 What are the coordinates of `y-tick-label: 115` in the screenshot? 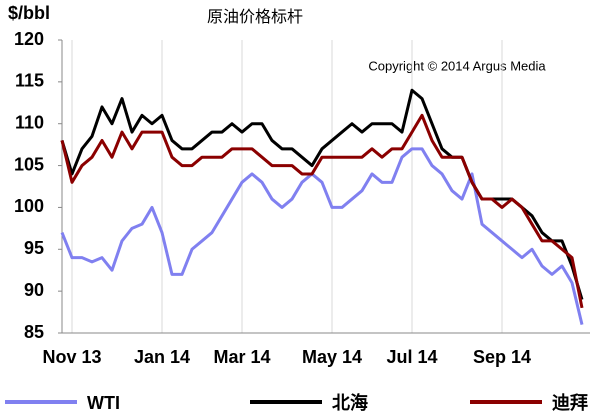 It's located at (29, 81).